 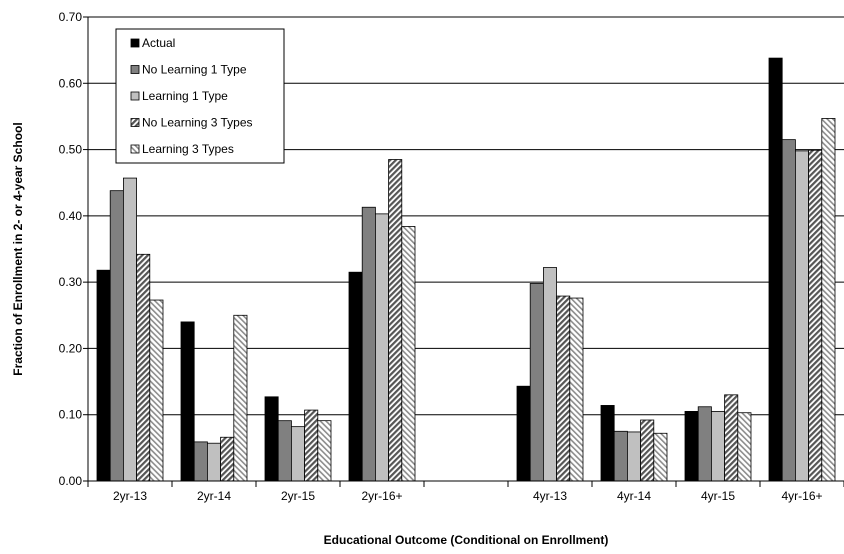 What do you see at coordinates (550, 496) in the screenshot?
I see `x-tick-label: 4yr-13` at bounding box center [550, 496].